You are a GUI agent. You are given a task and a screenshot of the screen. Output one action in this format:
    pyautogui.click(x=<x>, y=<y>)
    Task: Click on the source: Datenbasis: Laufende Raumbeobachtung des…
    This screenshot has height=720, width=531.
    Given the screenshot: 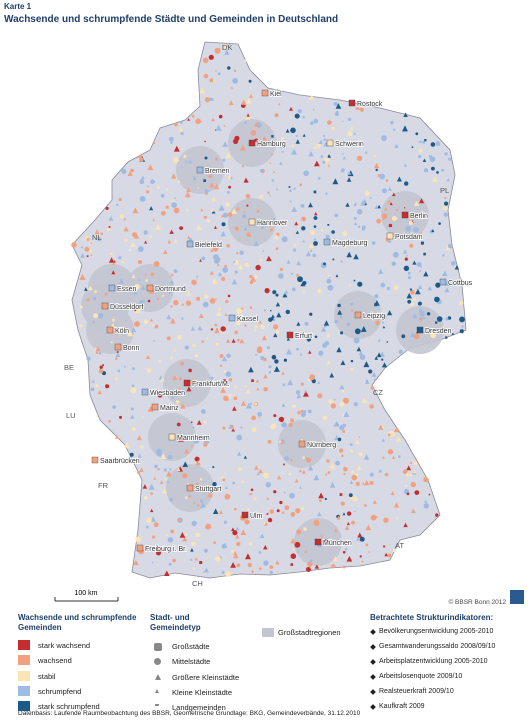 What is the action you would take?
    pyautogui.click(x=189, y=713)
    